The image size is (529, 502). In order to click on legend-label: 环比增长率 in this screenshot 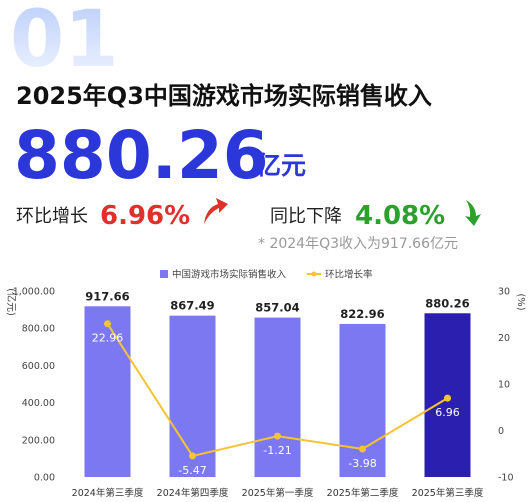, I will do `click(349, 275)`.